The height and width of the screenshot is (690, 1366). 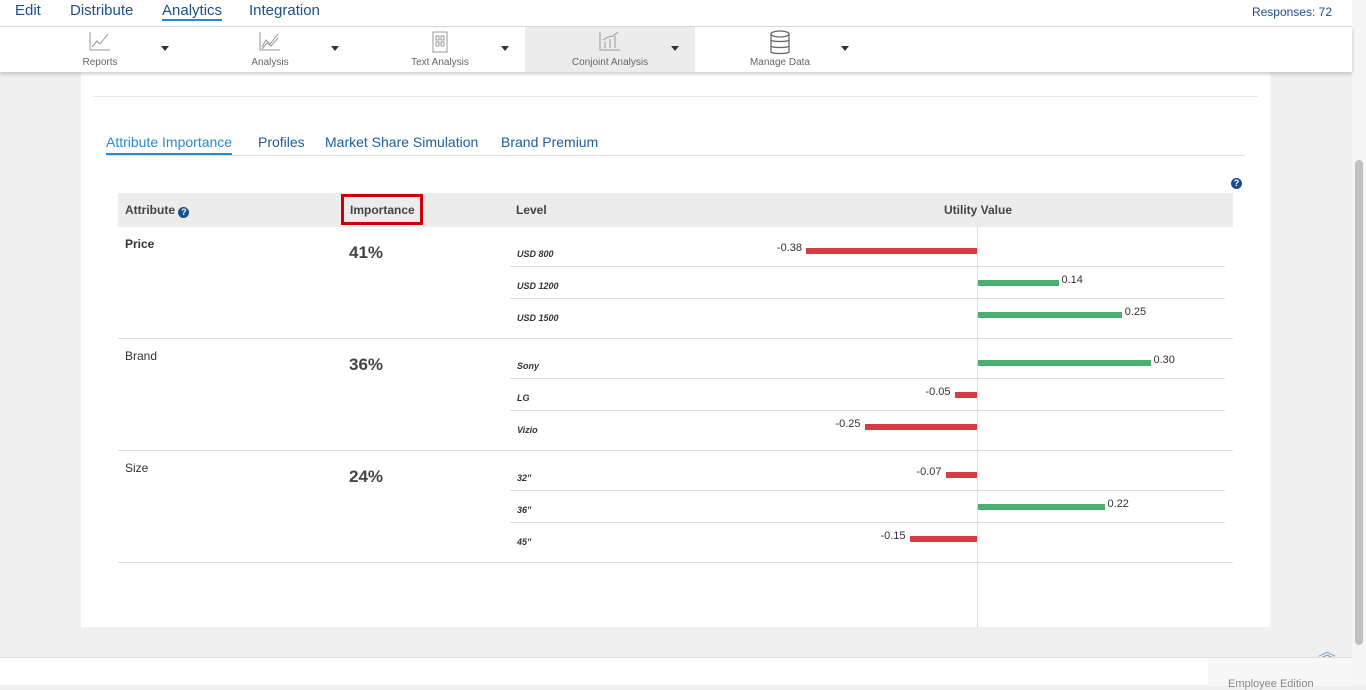 I want to click on scrollbar-thumb, so click(x=1359, y=402).